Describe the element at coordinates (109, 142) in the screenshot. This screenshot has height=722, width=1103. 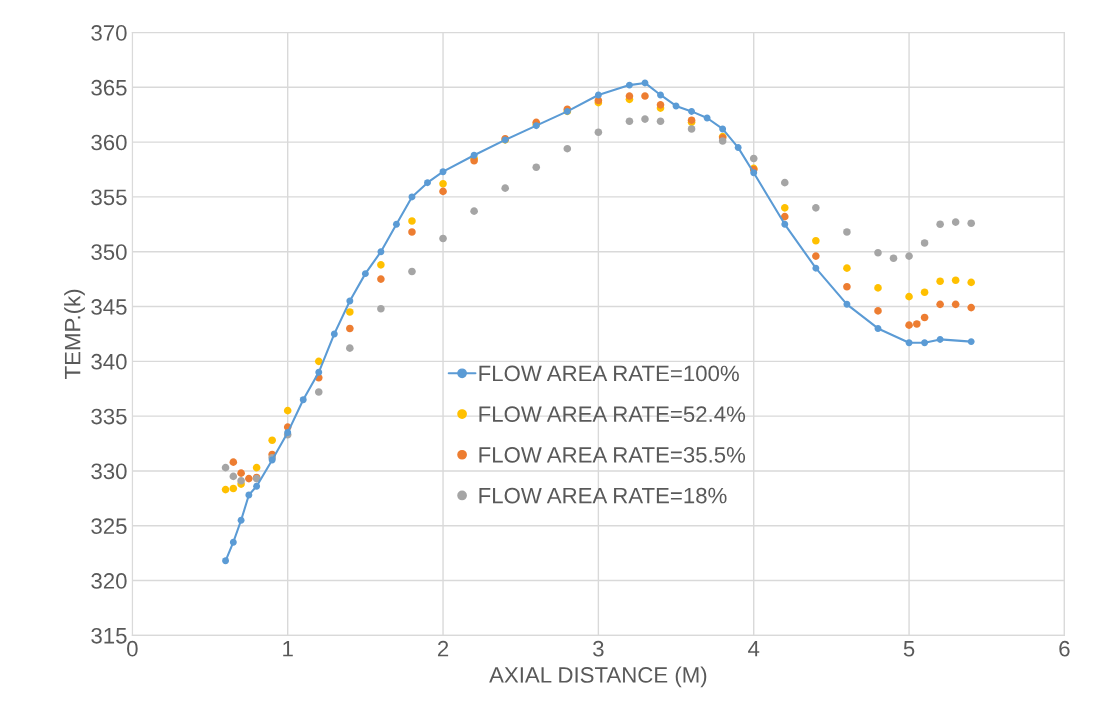
I see `y-tick-label: 360` at that location.